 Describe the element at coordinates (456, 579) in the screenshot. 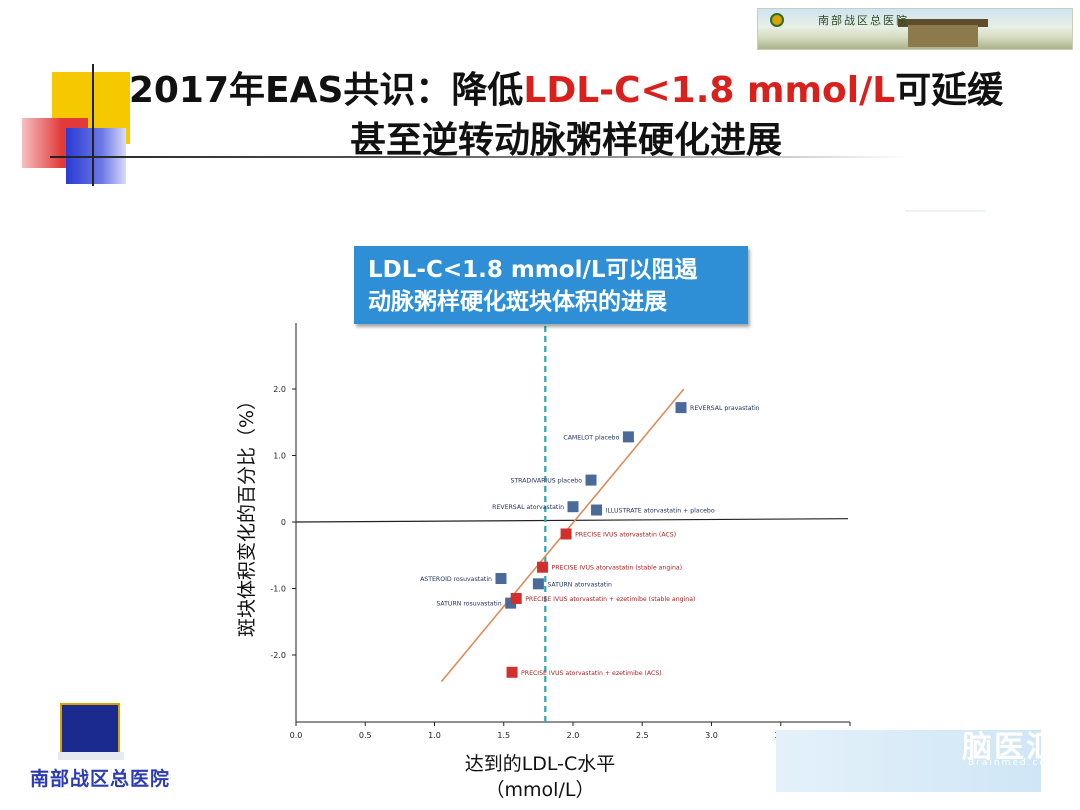

I see `point-label: ASTEROID rosuvastatin` at that location.